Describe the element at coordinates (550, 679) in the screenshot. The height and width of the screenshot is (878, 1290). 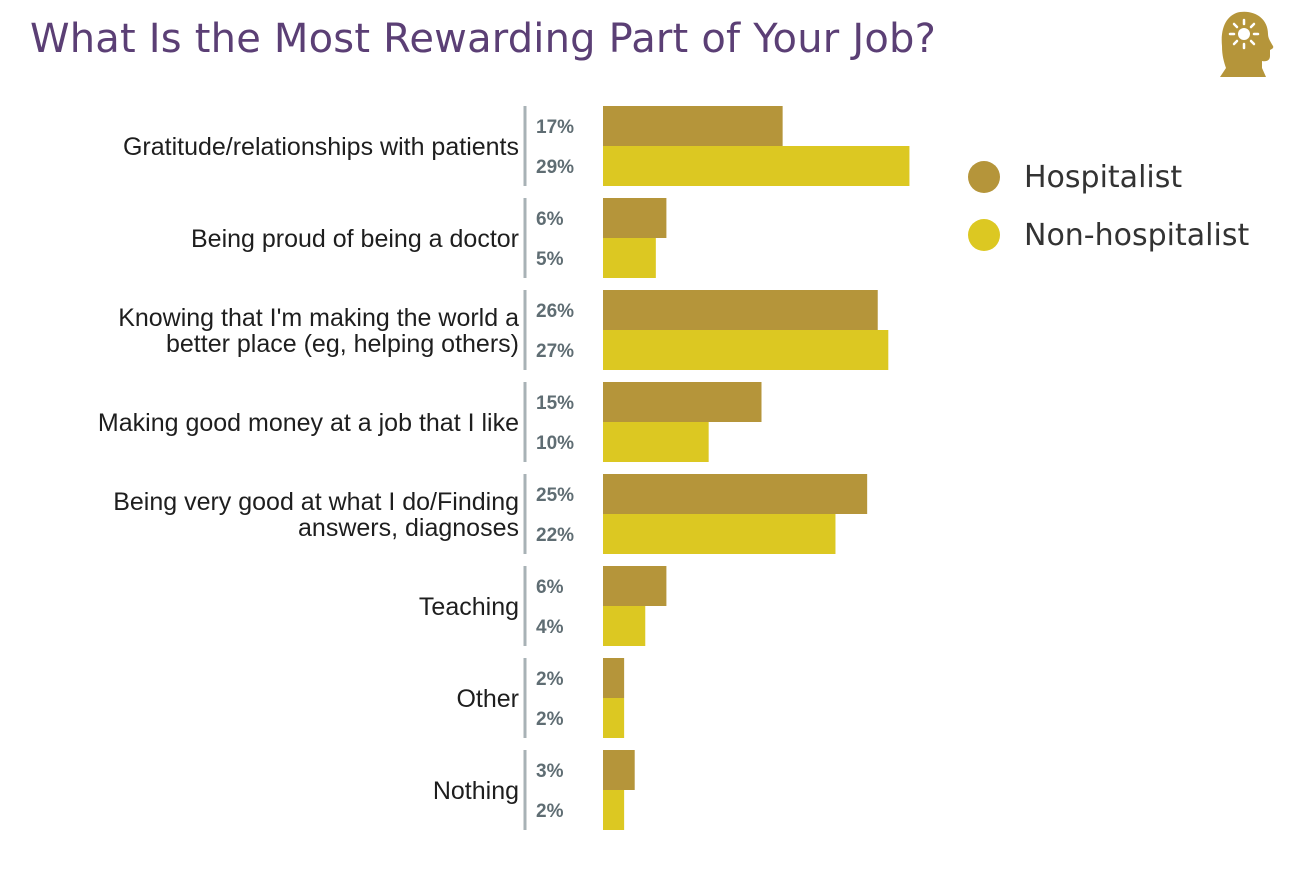
I see `value-label-hospitalist: 2%` at that location.